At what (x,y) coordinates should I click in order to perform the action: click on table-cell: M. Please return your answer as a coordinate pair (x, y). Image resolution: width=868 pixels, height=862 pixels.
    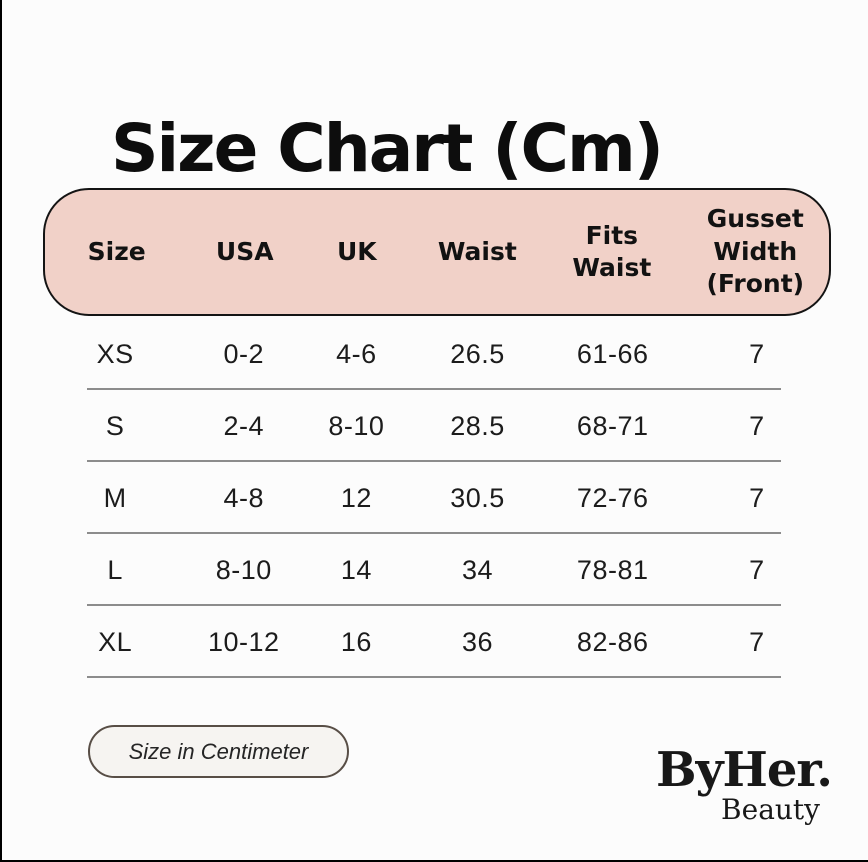
    Looking at the image, I should click on (115, 497).